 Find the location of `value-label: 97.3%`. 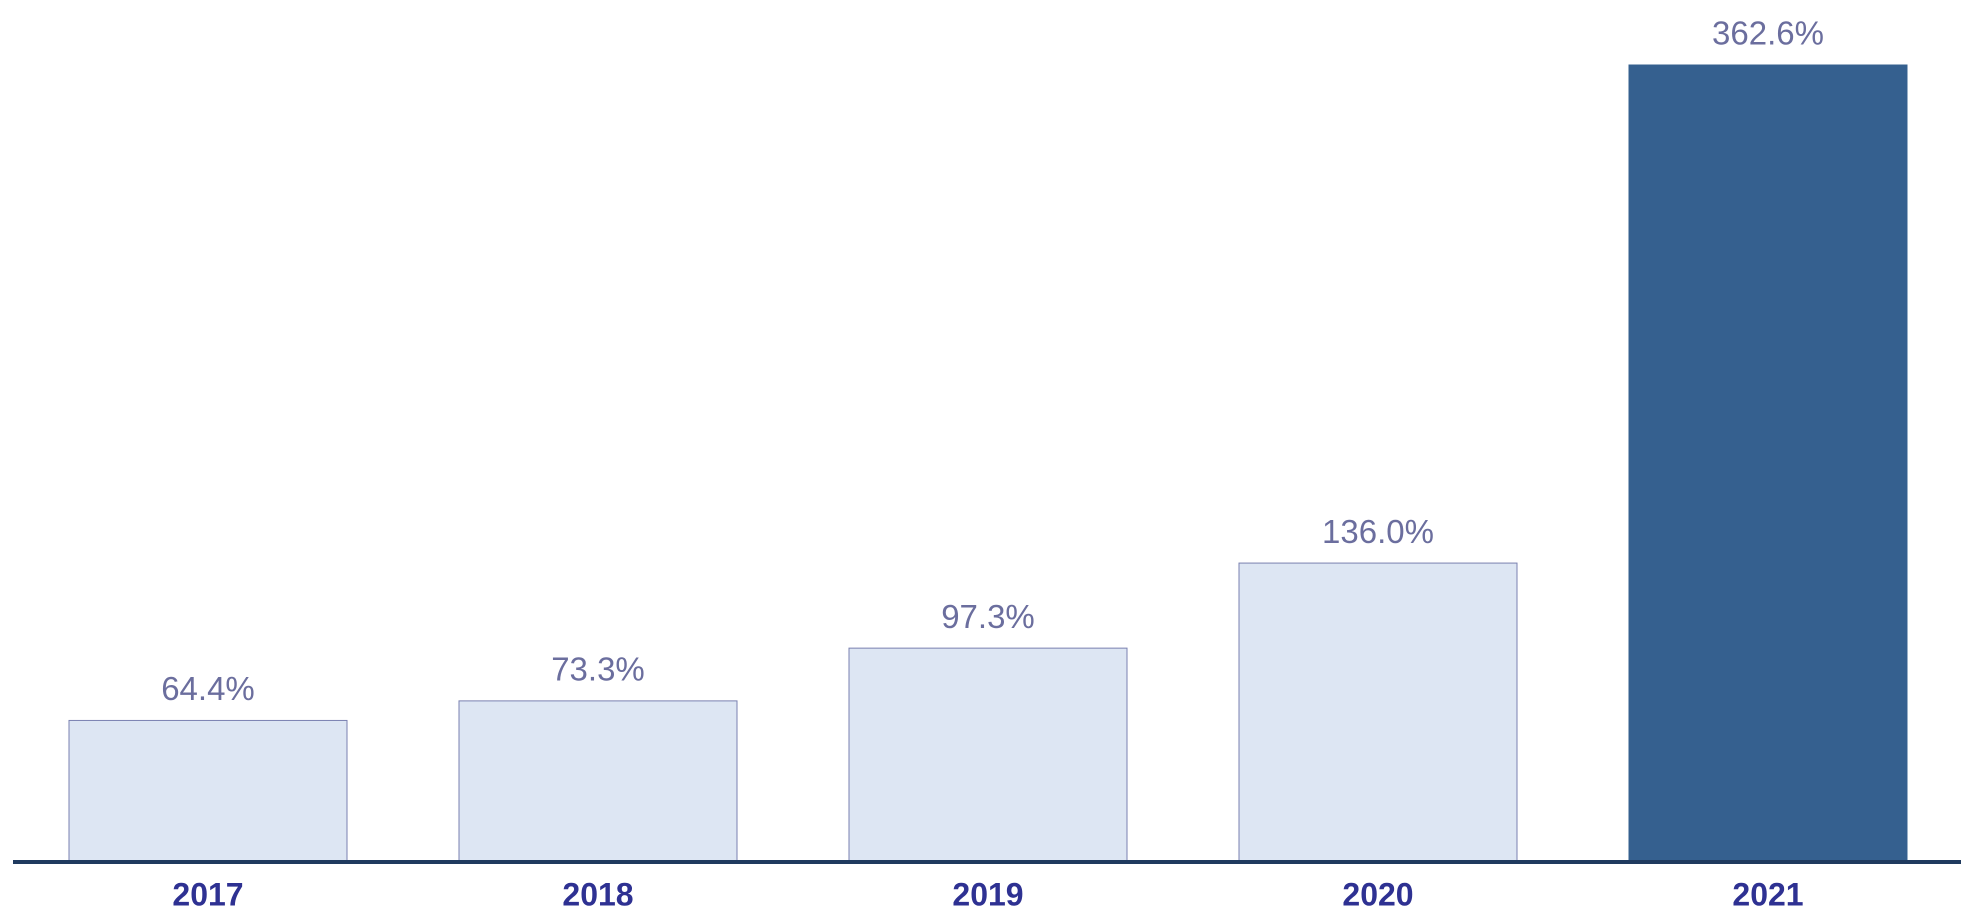

value-label: 97.3% is located at coordinates (988, 616).